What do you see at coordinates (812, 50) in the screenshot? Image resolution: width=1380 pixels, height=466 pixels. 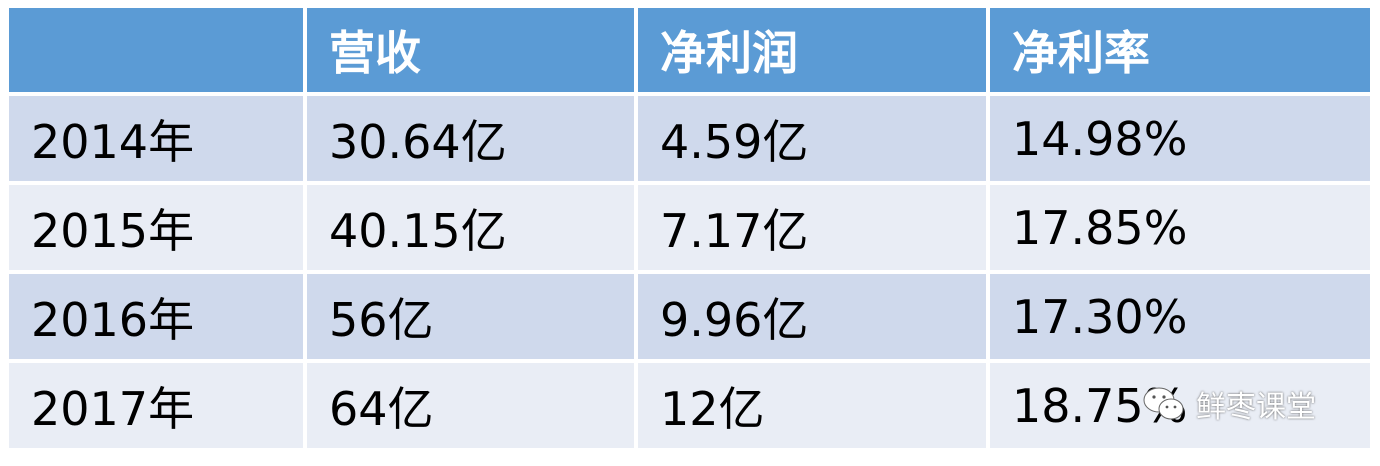 I see `header-cell: 净利润` at bounding box center [812, 50].